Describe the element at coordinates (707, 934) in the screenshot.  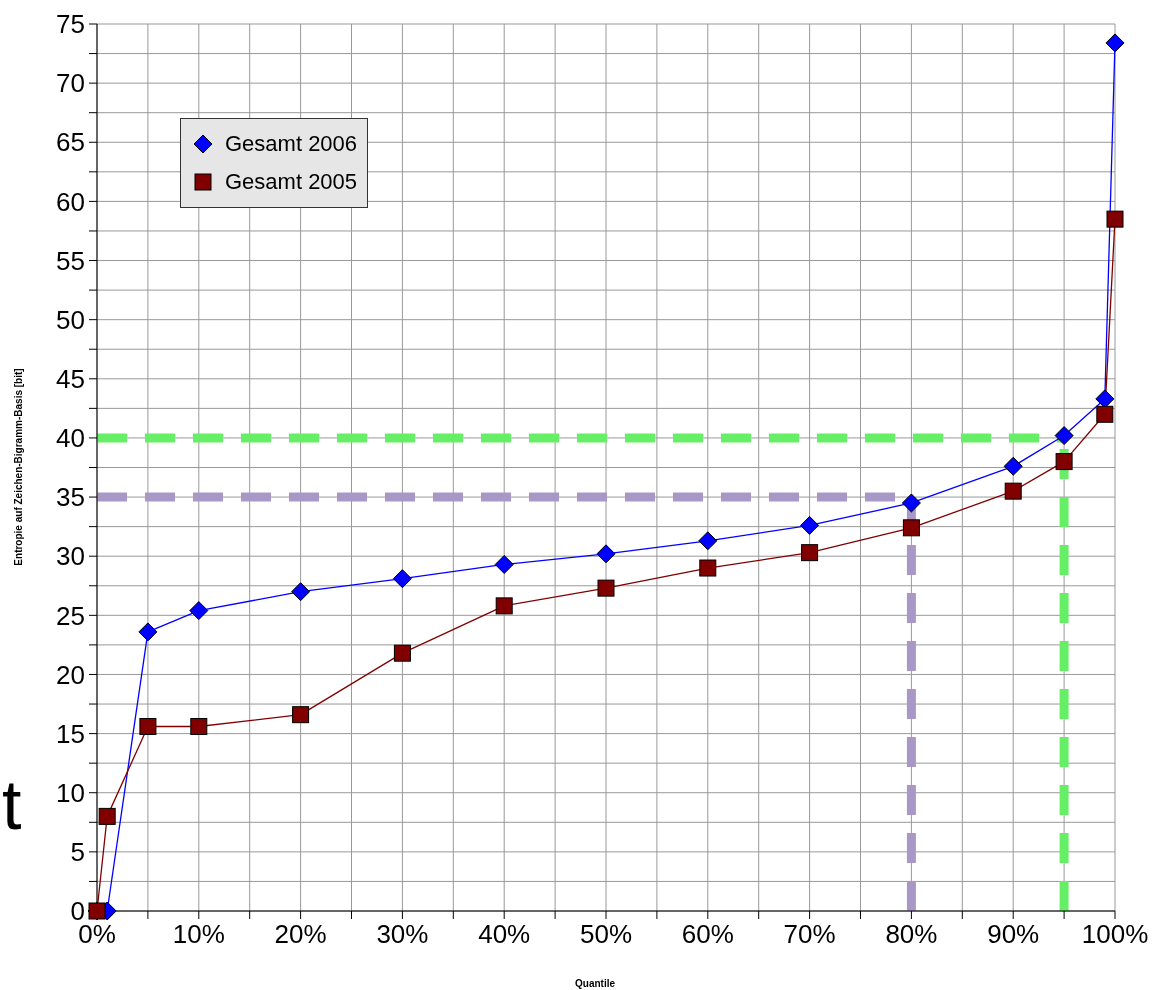
I see `x-tick-label: 60%` at that location.